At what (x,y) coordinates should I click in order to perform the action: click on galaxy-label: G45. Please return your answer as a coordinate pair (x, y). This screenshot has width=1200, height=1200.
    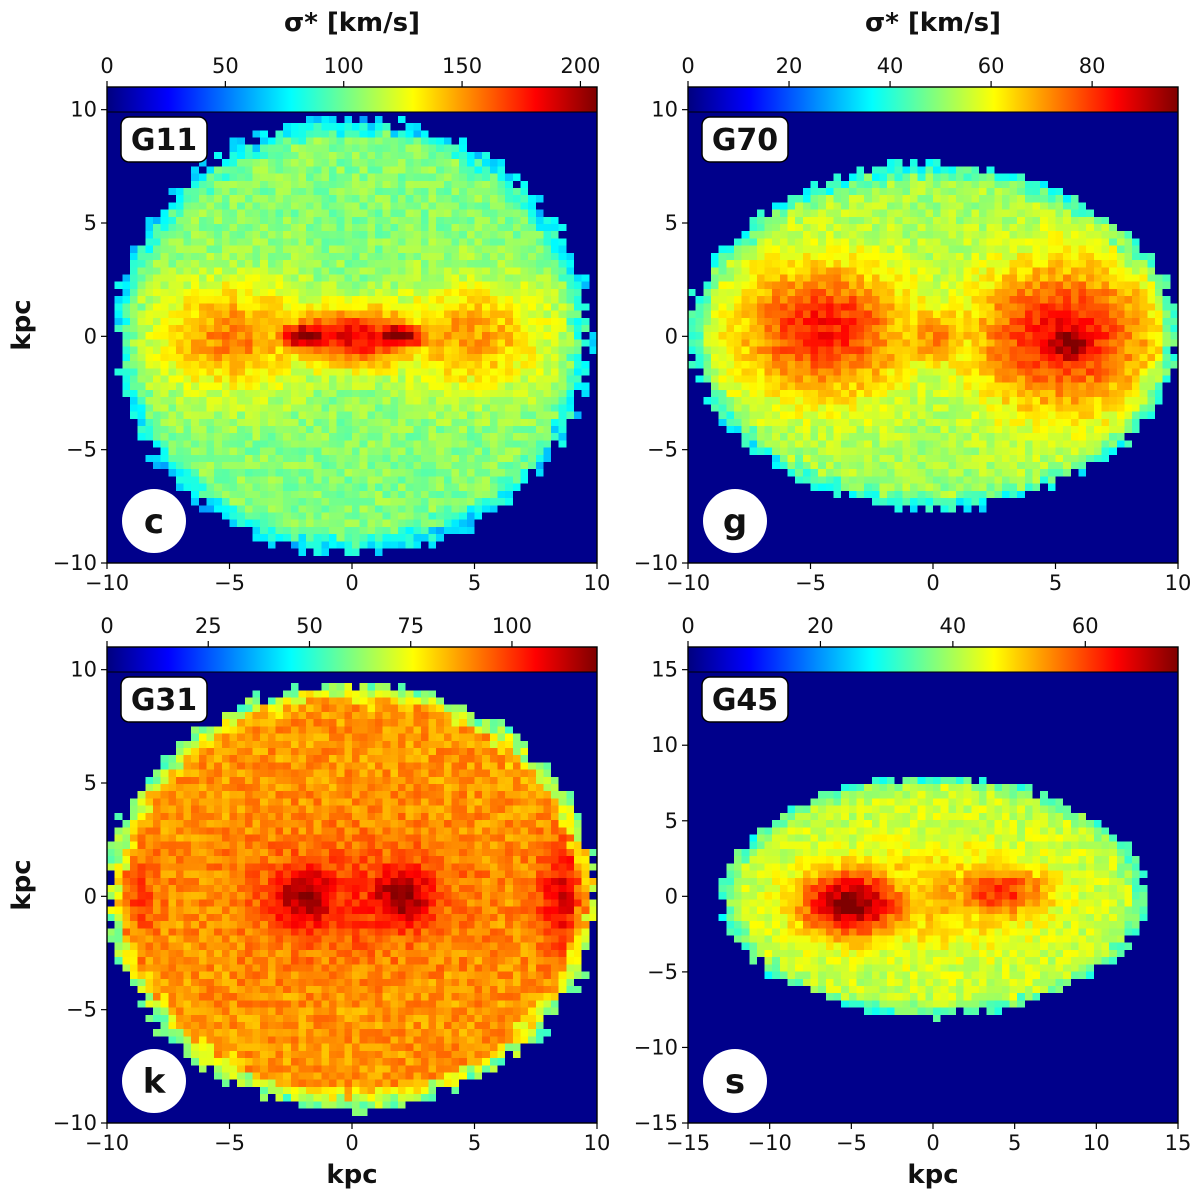
    Looking at the image, I should click on (745, 699).